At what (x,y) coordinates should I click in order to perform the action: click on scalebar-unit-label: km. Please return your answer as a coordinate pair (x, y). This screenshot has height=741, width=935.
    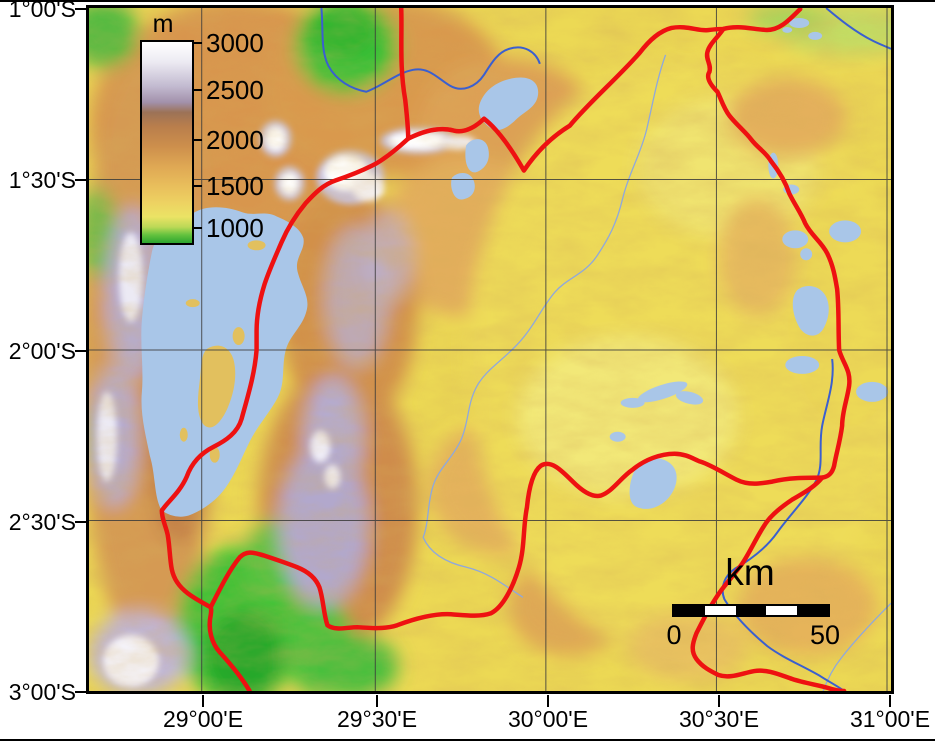
    Looking at the image, I should click on (750, 572).